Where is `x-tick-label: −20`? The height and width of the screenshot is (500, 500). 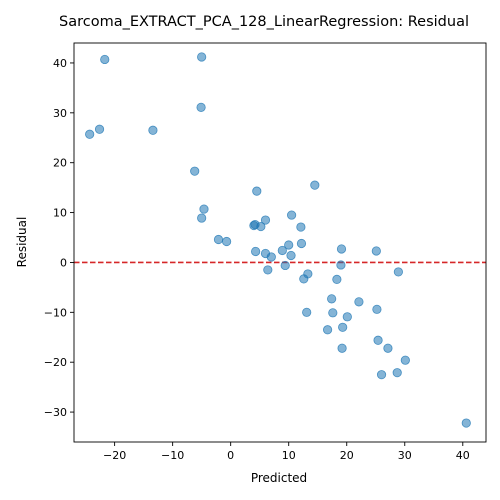 x-tick-label: −20 is located at coordinates (114, 455).